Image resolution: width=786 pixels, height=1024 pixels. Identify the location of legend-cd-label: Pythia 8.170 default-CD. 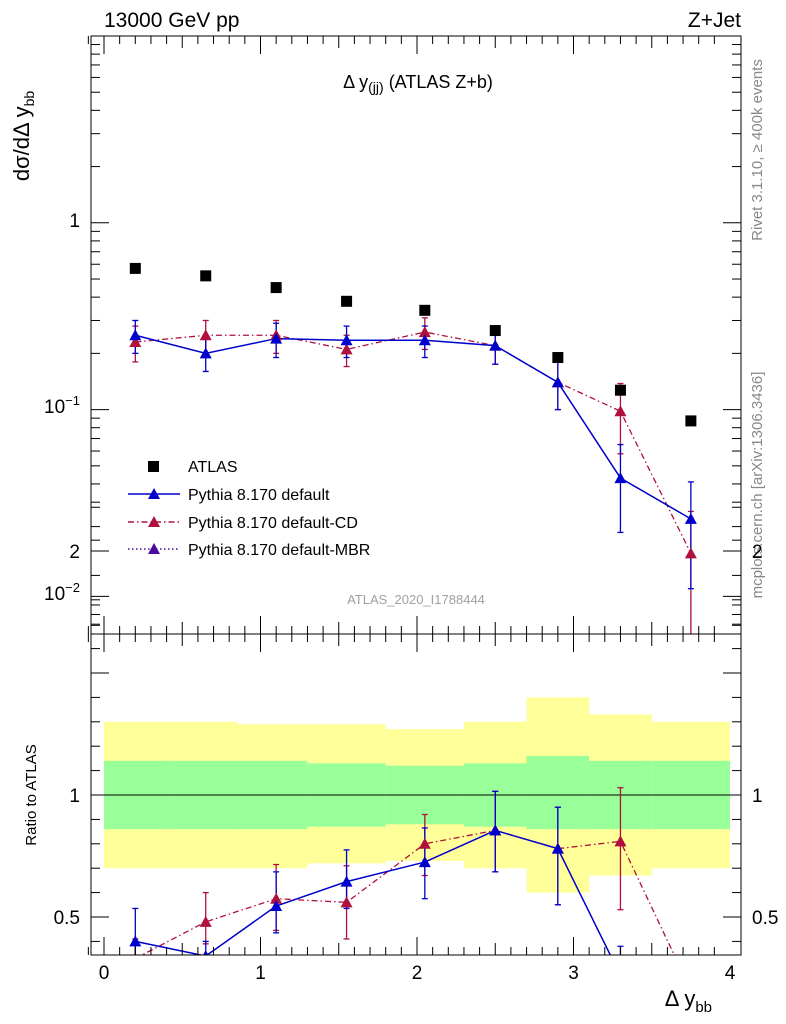
(273, 523).